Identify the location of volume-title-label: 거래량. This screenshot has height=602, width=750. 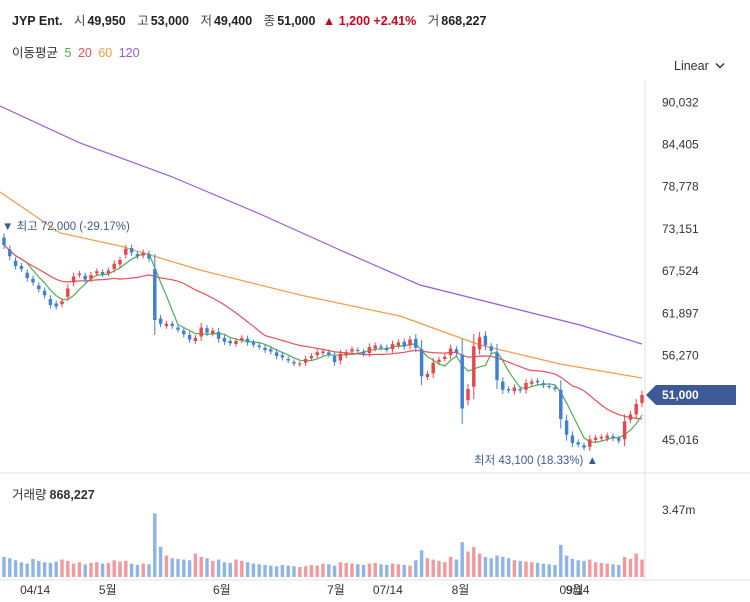
(29, 495).